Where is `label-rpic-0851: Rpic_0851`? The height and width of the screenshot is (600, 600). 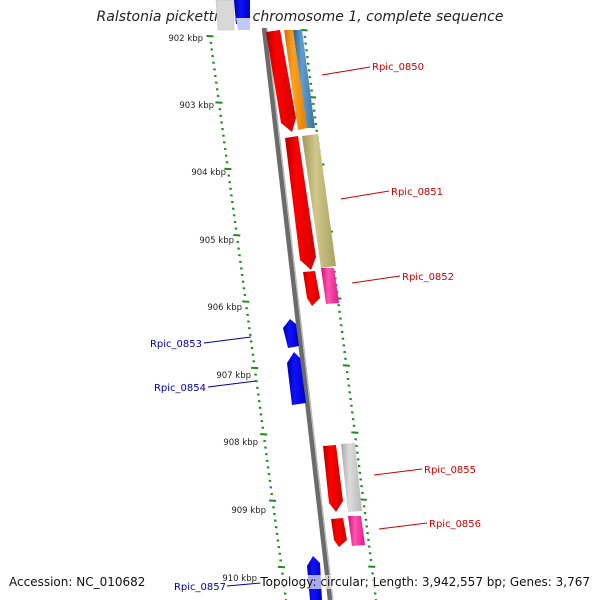
label-rpic-0851: Rpic_0851 is located at coordinates (417, 192).